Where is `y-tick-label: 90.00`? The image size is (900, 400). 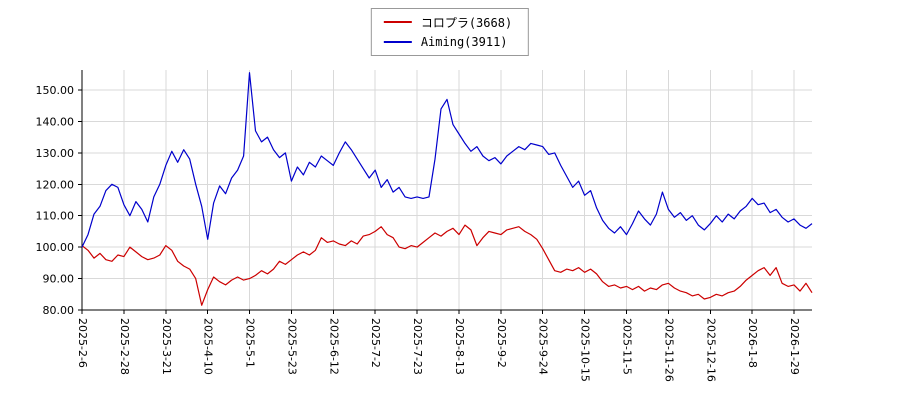 y-tick-label: 90.00 is located at coordinates (59, 279).